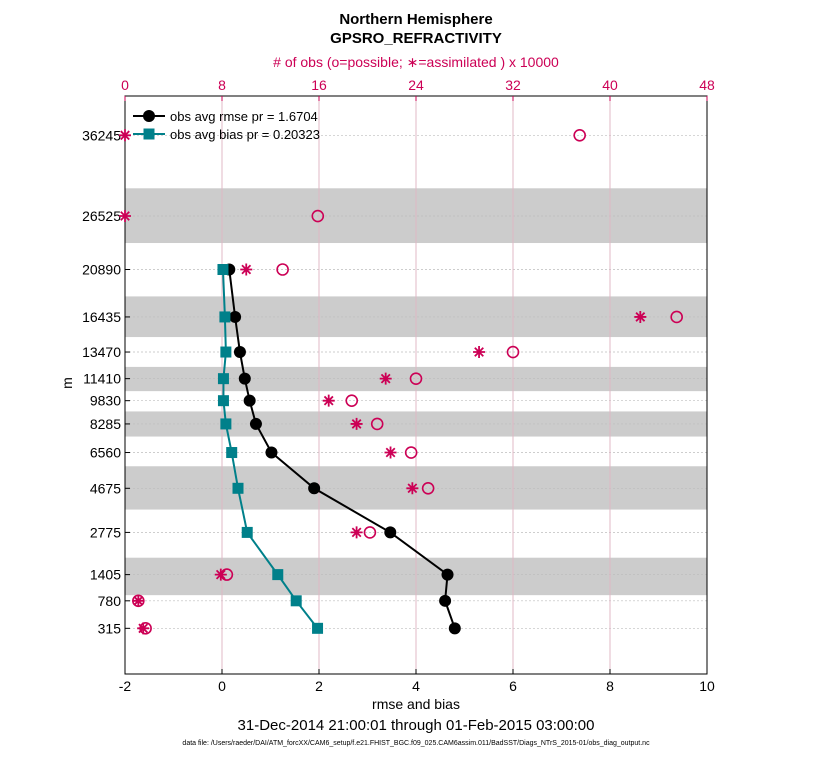 This screenshot has height=760, width=830. What do you see at coordinates (222, 686) in the screenshot?
I see `x-tick-label: 0` at bounding box center [222, 686].